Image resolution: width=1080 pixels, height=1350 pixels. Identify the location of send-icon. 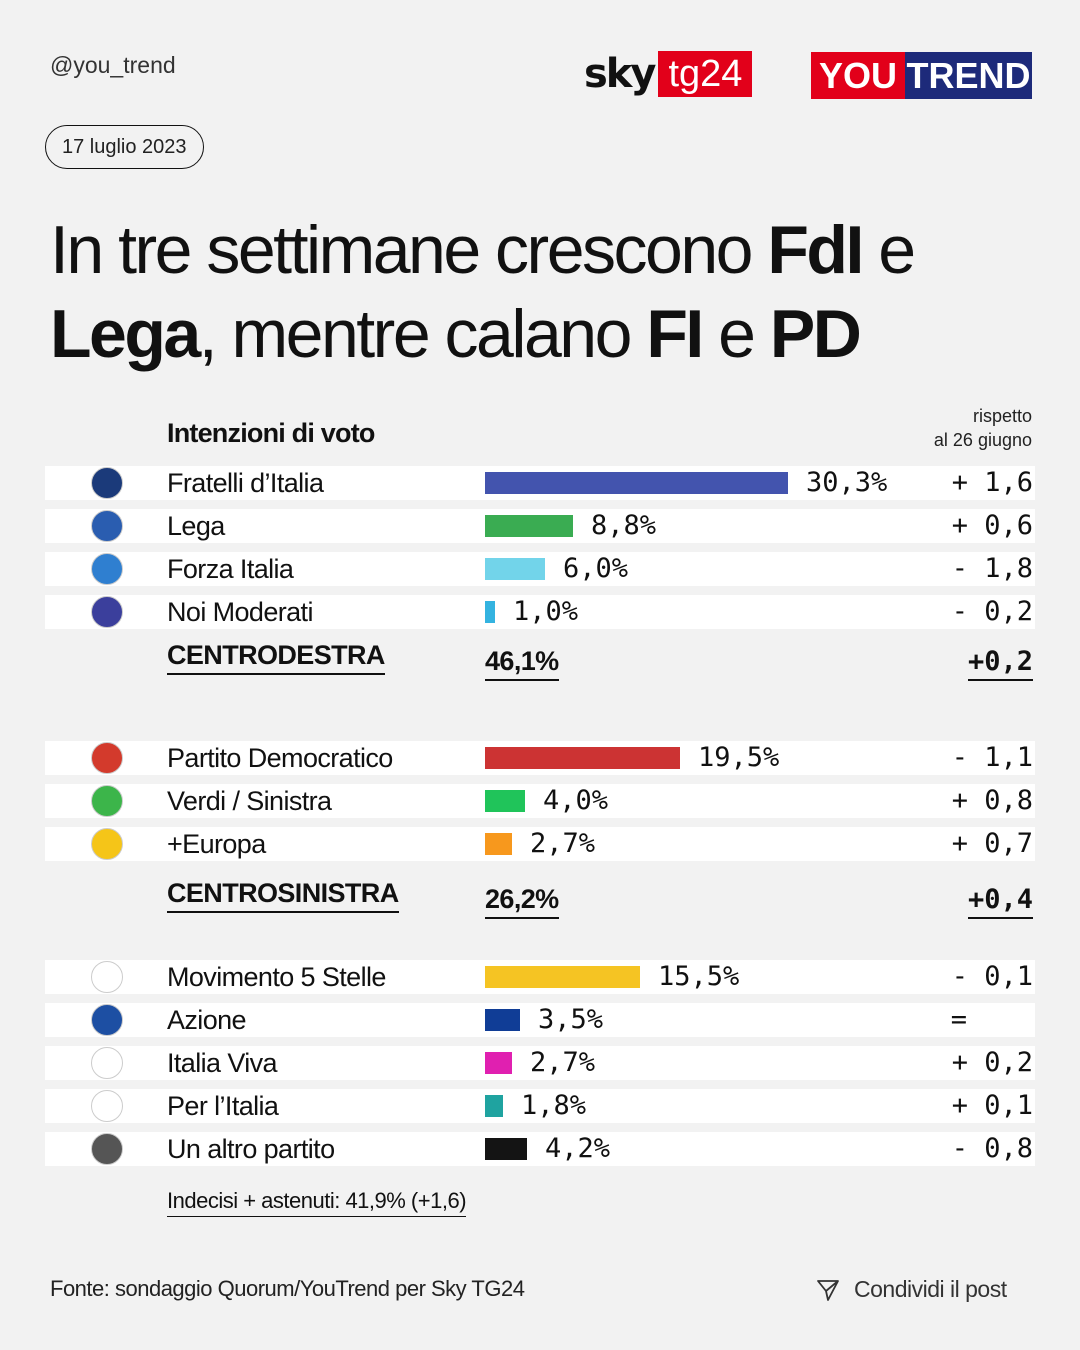
(828, 1290).